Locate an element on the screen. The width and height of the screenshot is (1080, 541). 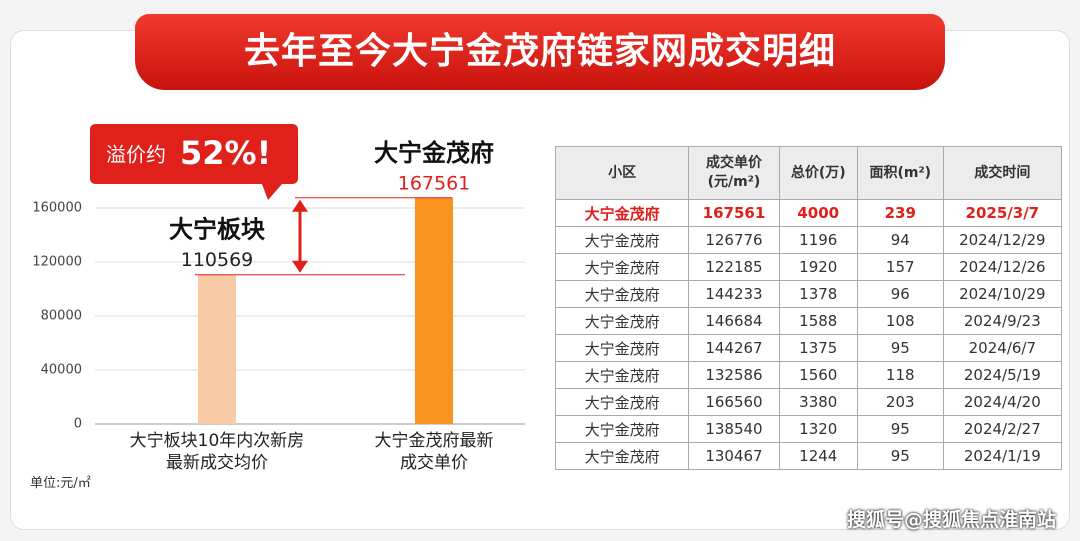
table-cell: 2024/2/27 is located at coordinates (1002, 429).